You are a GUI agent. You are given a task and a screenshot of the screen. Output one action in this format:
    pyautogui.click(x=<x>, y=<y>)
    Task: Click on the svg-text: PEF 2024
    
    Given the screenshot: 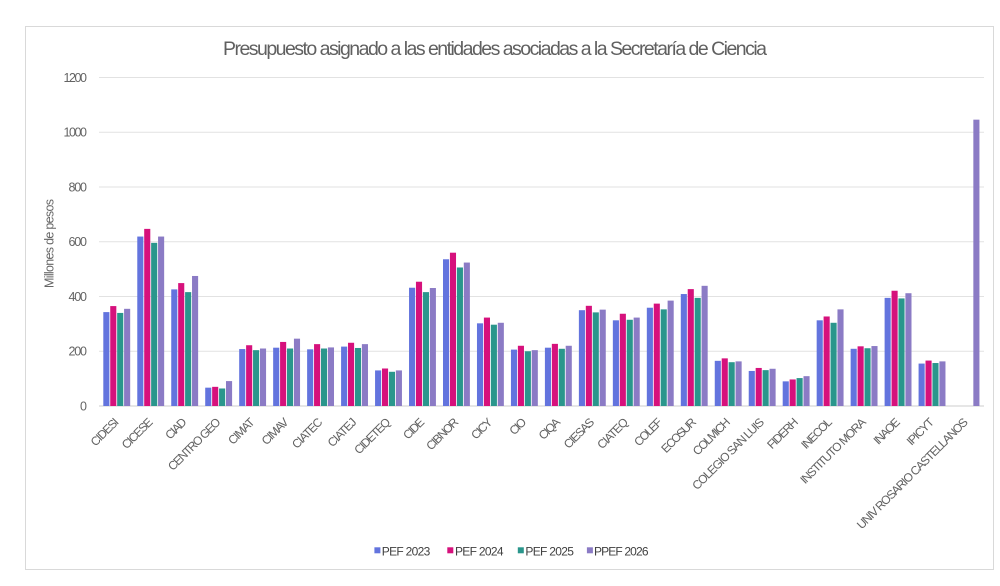 What is the action you would take?
    pyautogui.click(x=479, y=552)
    